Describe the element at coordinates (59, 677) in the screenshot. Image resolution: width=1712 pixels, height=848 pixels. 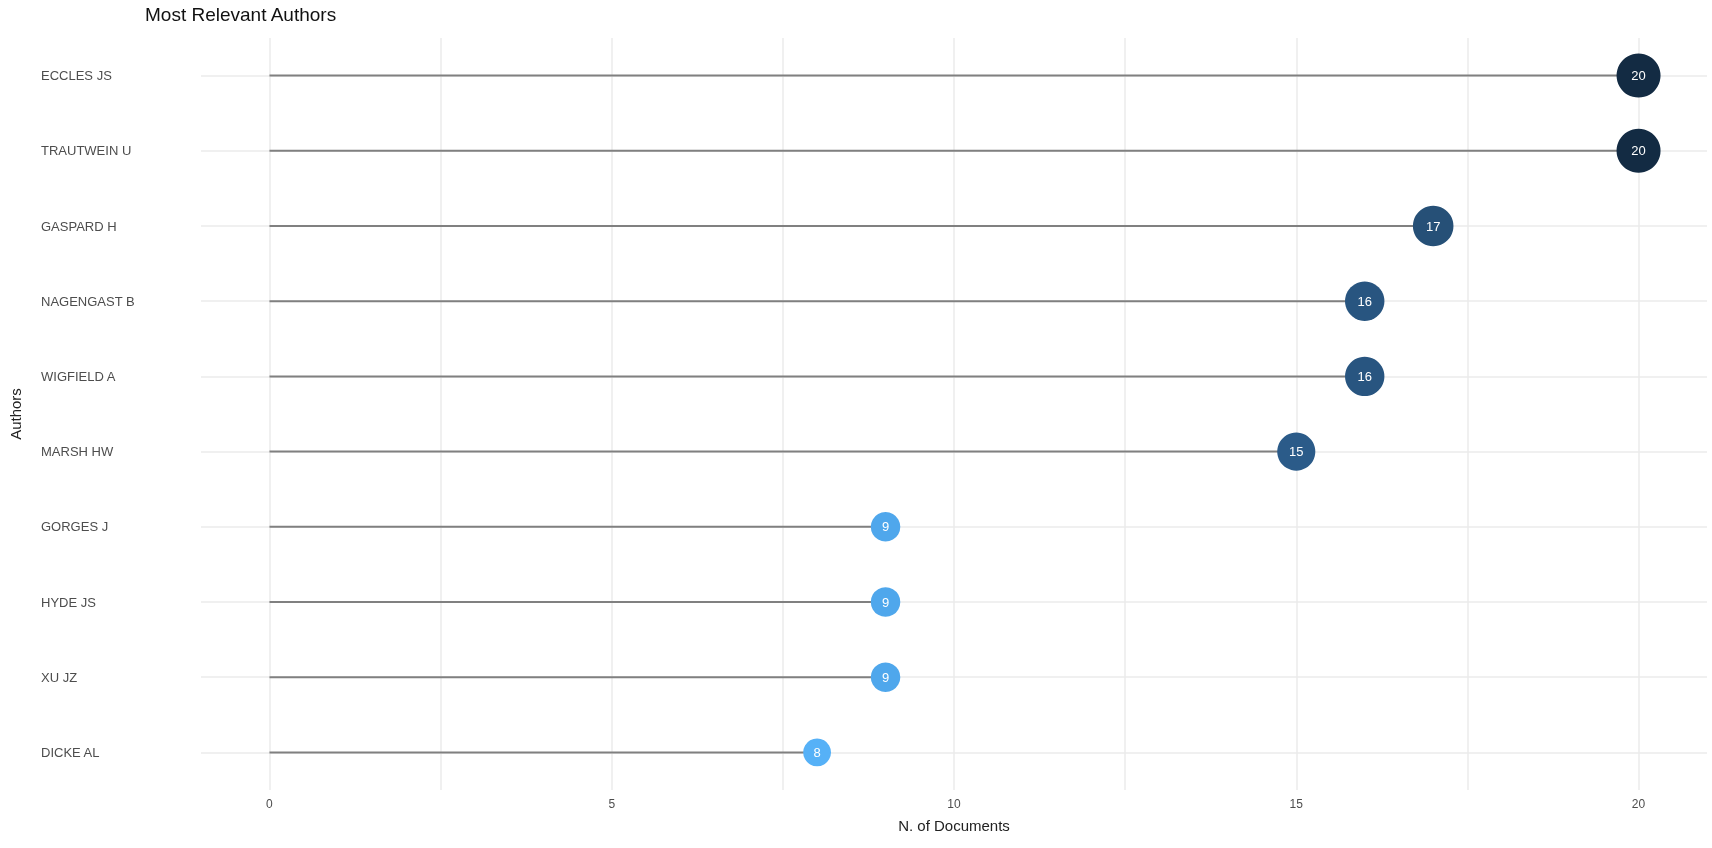
I see `y-tick-label: XU JZ` at that location.